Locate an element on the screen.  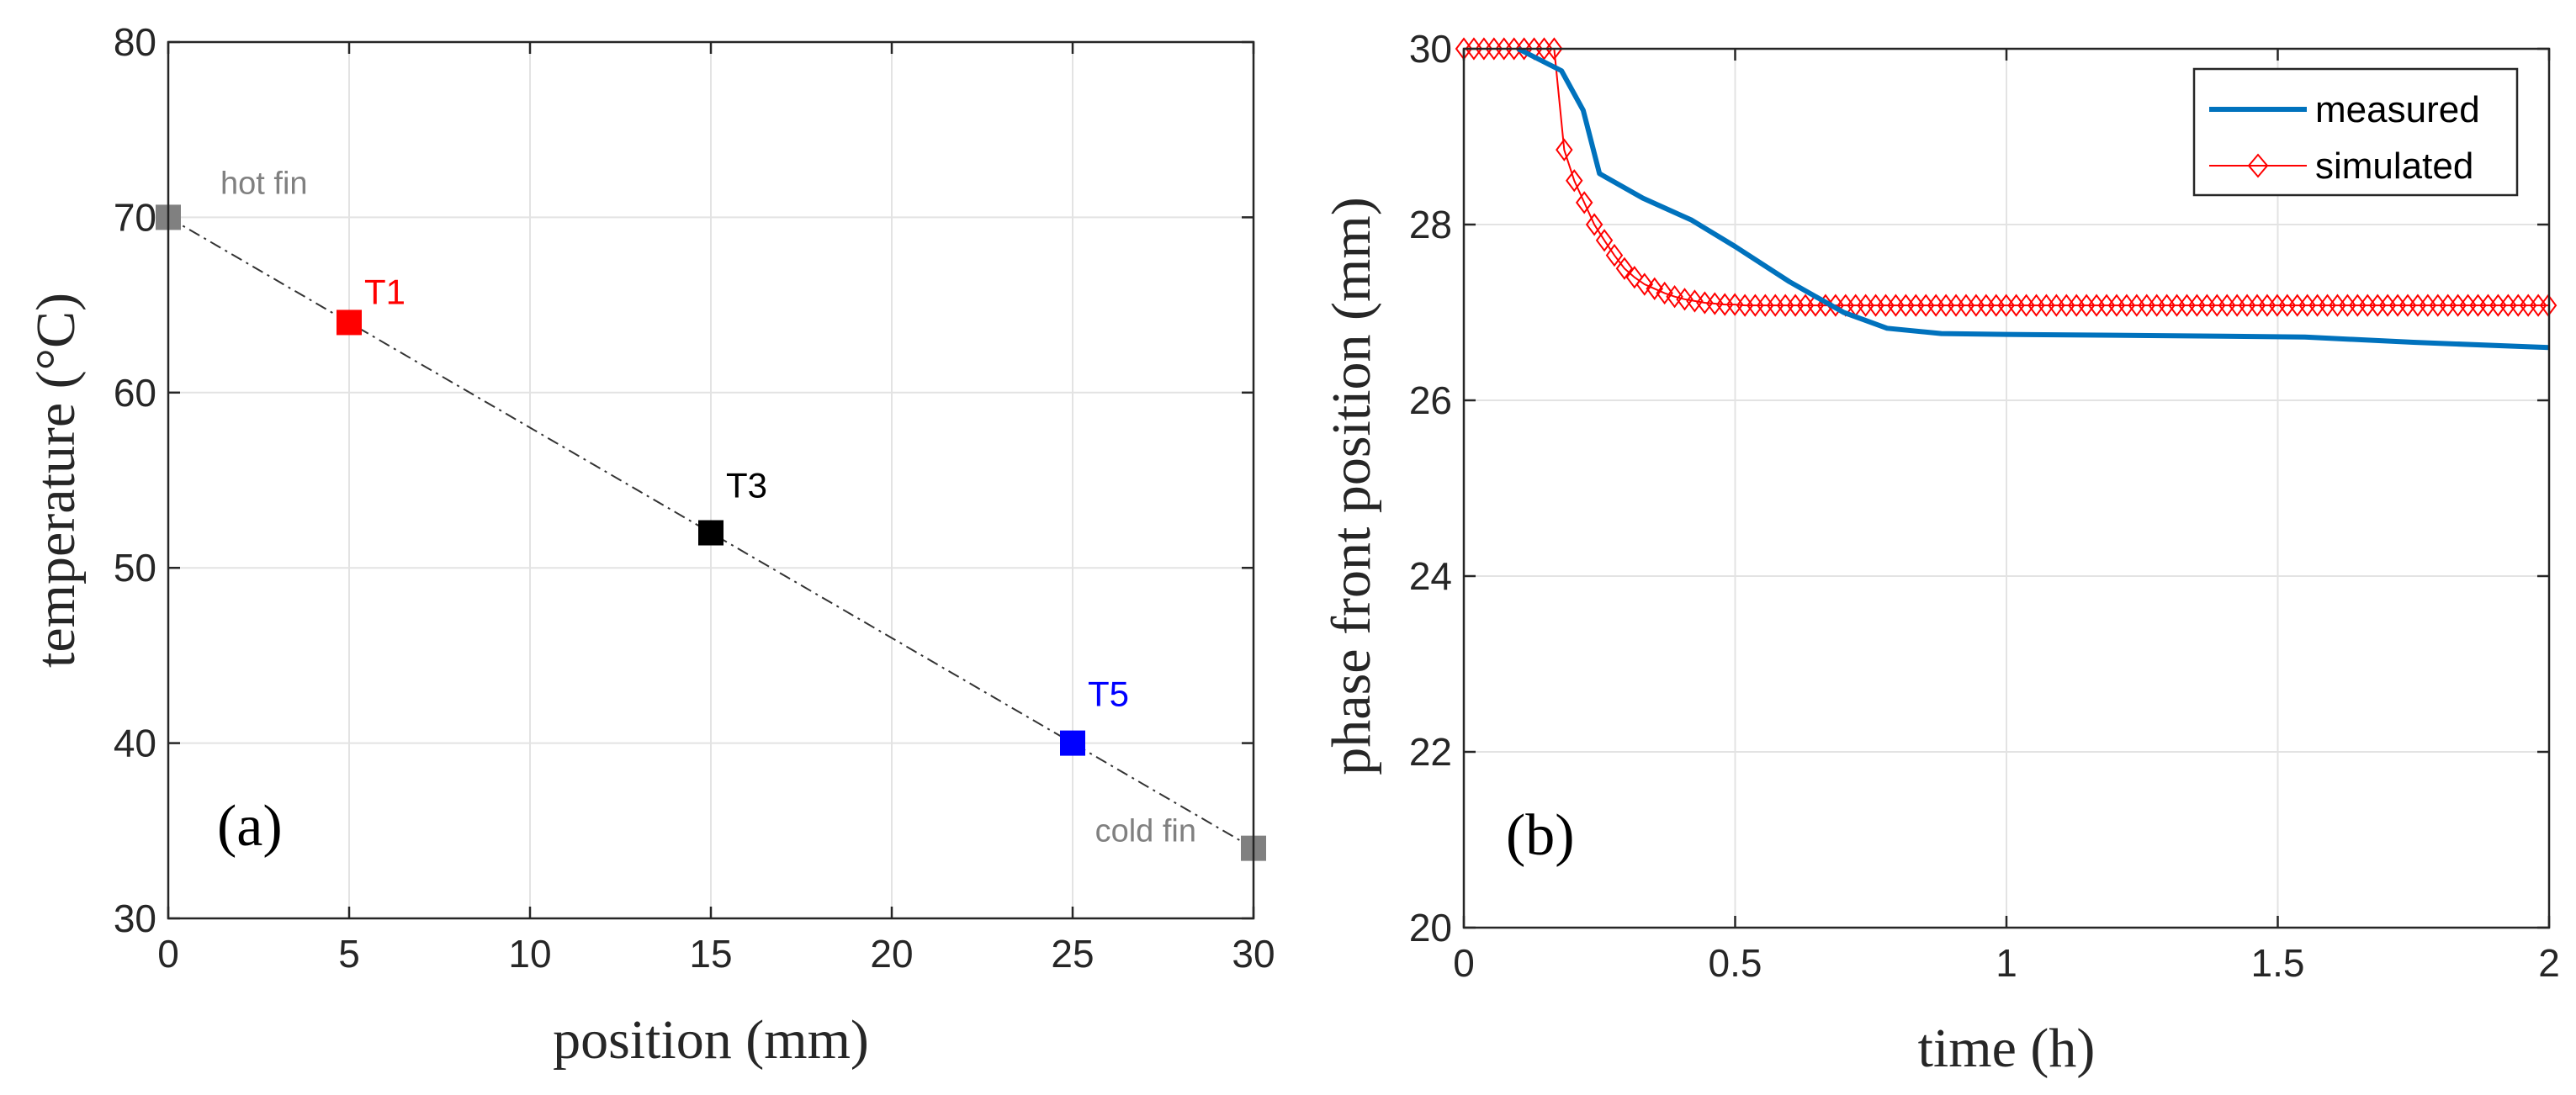
legend-box is located at coordinates (2355, 132).